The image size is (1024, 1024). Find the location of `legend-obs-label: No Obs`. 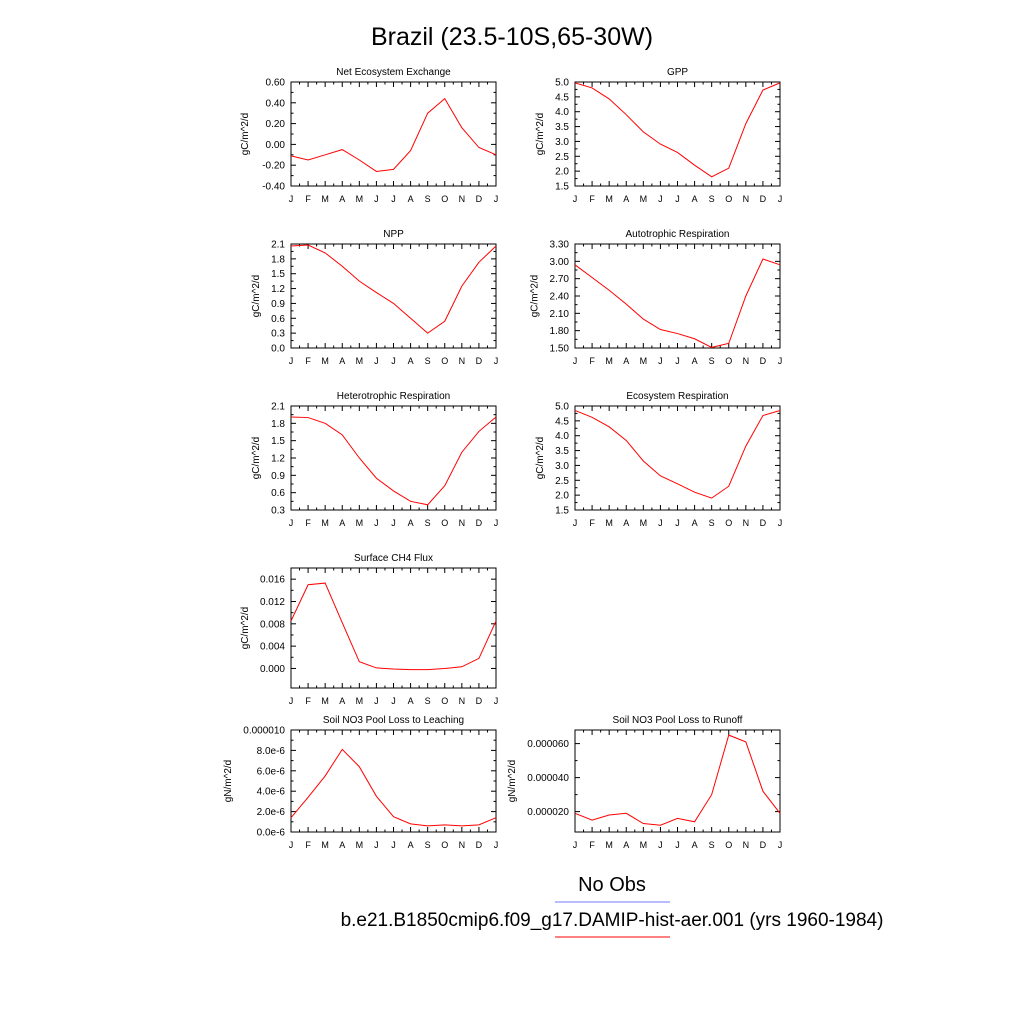

legend-obs-label: No Obs is located at coordinates (612, 885).